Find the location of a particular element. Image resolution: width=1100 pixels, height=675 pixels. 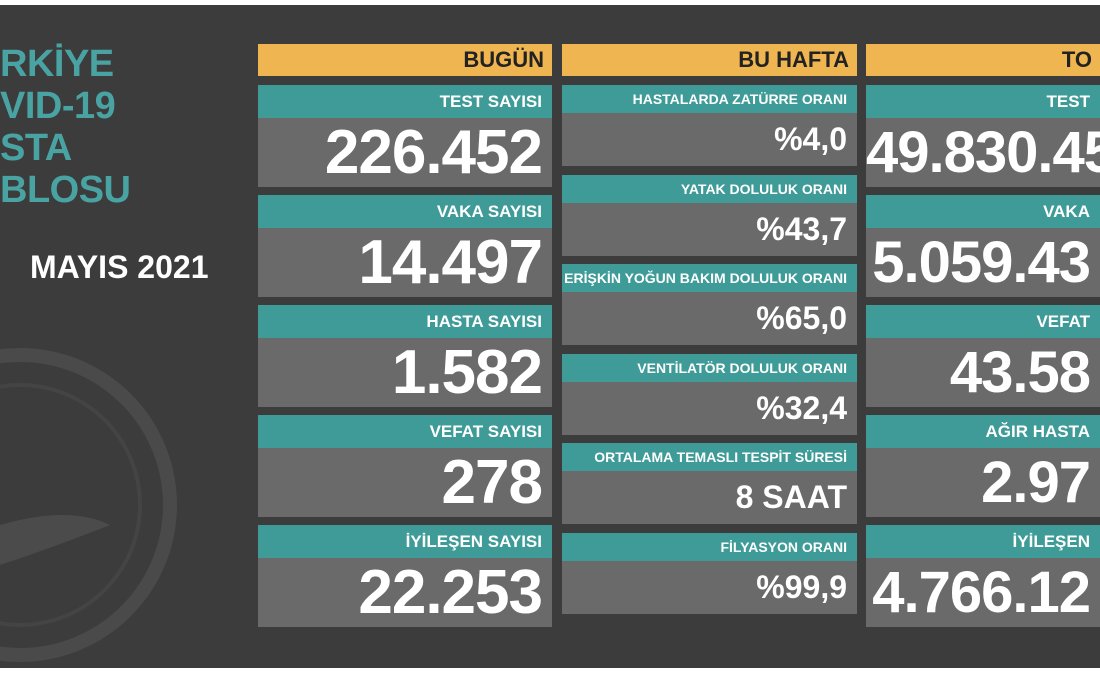

card-label: ORTALAMA TEMASLI TESPİT SÜRESİ is located at coordinates (709, 457).